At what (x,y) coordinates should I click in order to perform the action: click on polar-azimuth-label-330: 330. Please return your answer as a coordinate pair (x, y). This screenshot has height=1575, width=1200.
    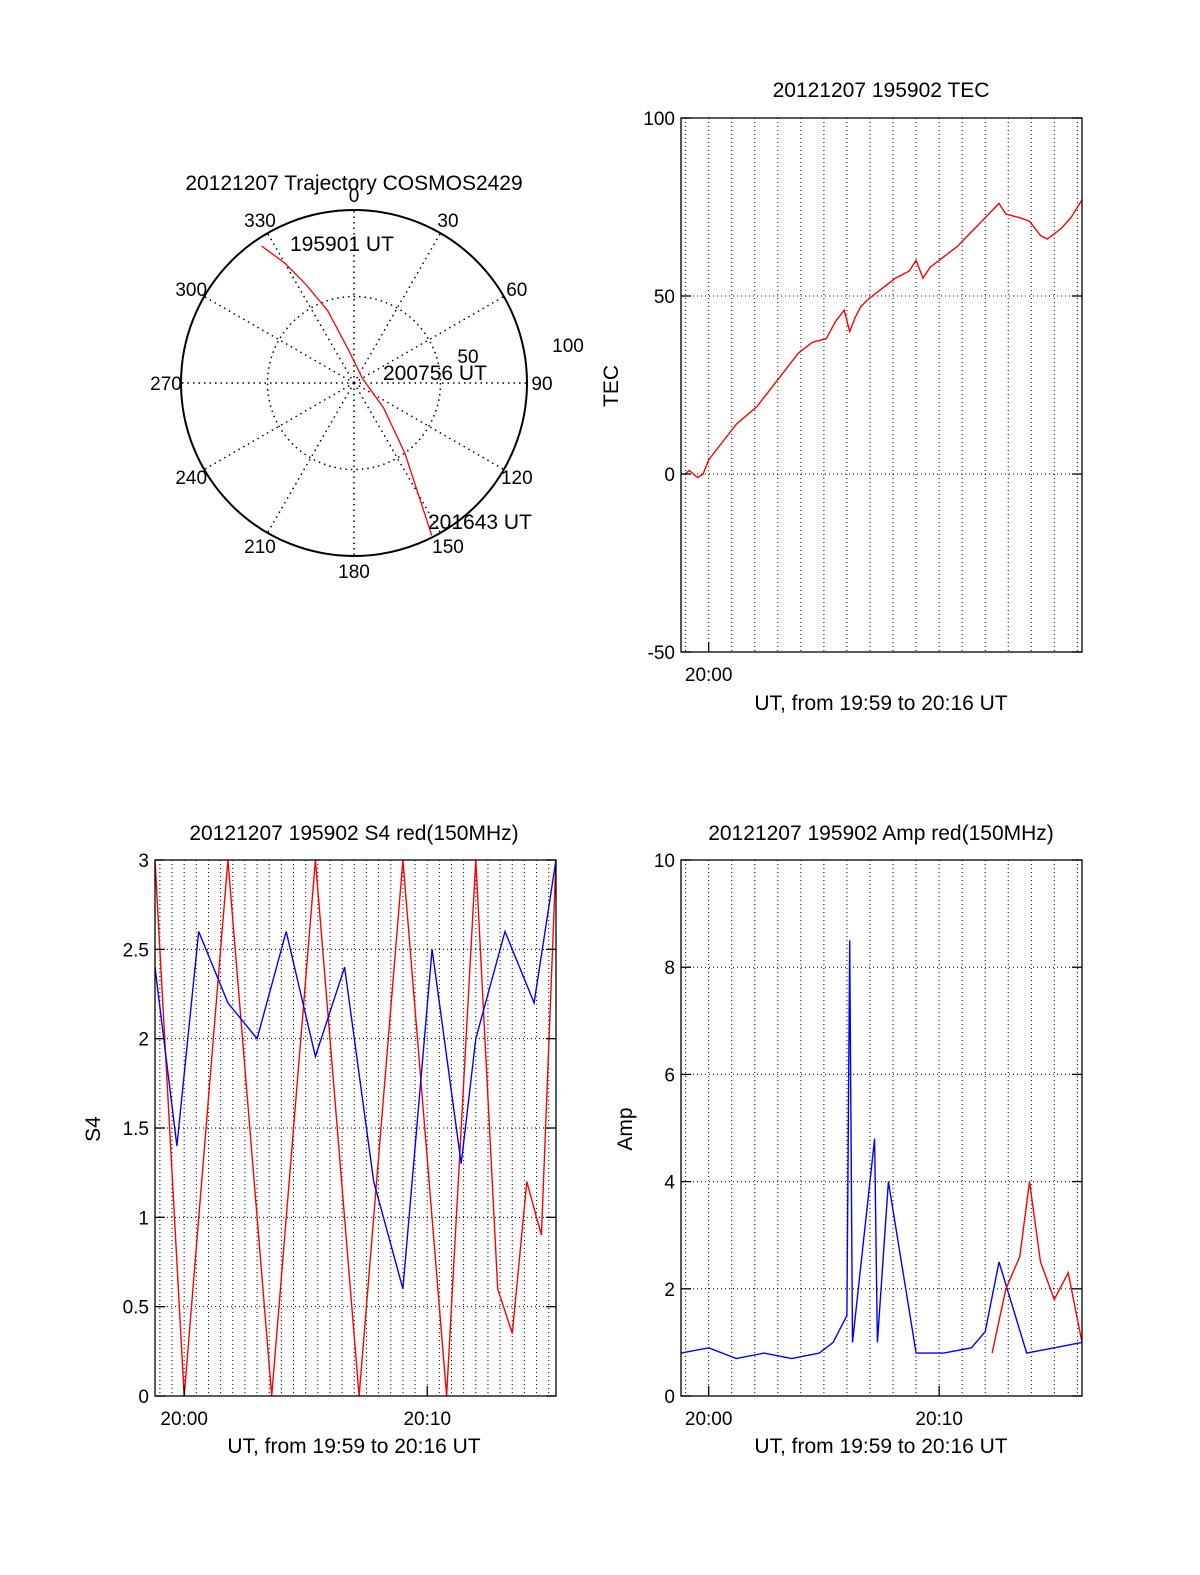
    Looking at the image, I should click on (260, 221).